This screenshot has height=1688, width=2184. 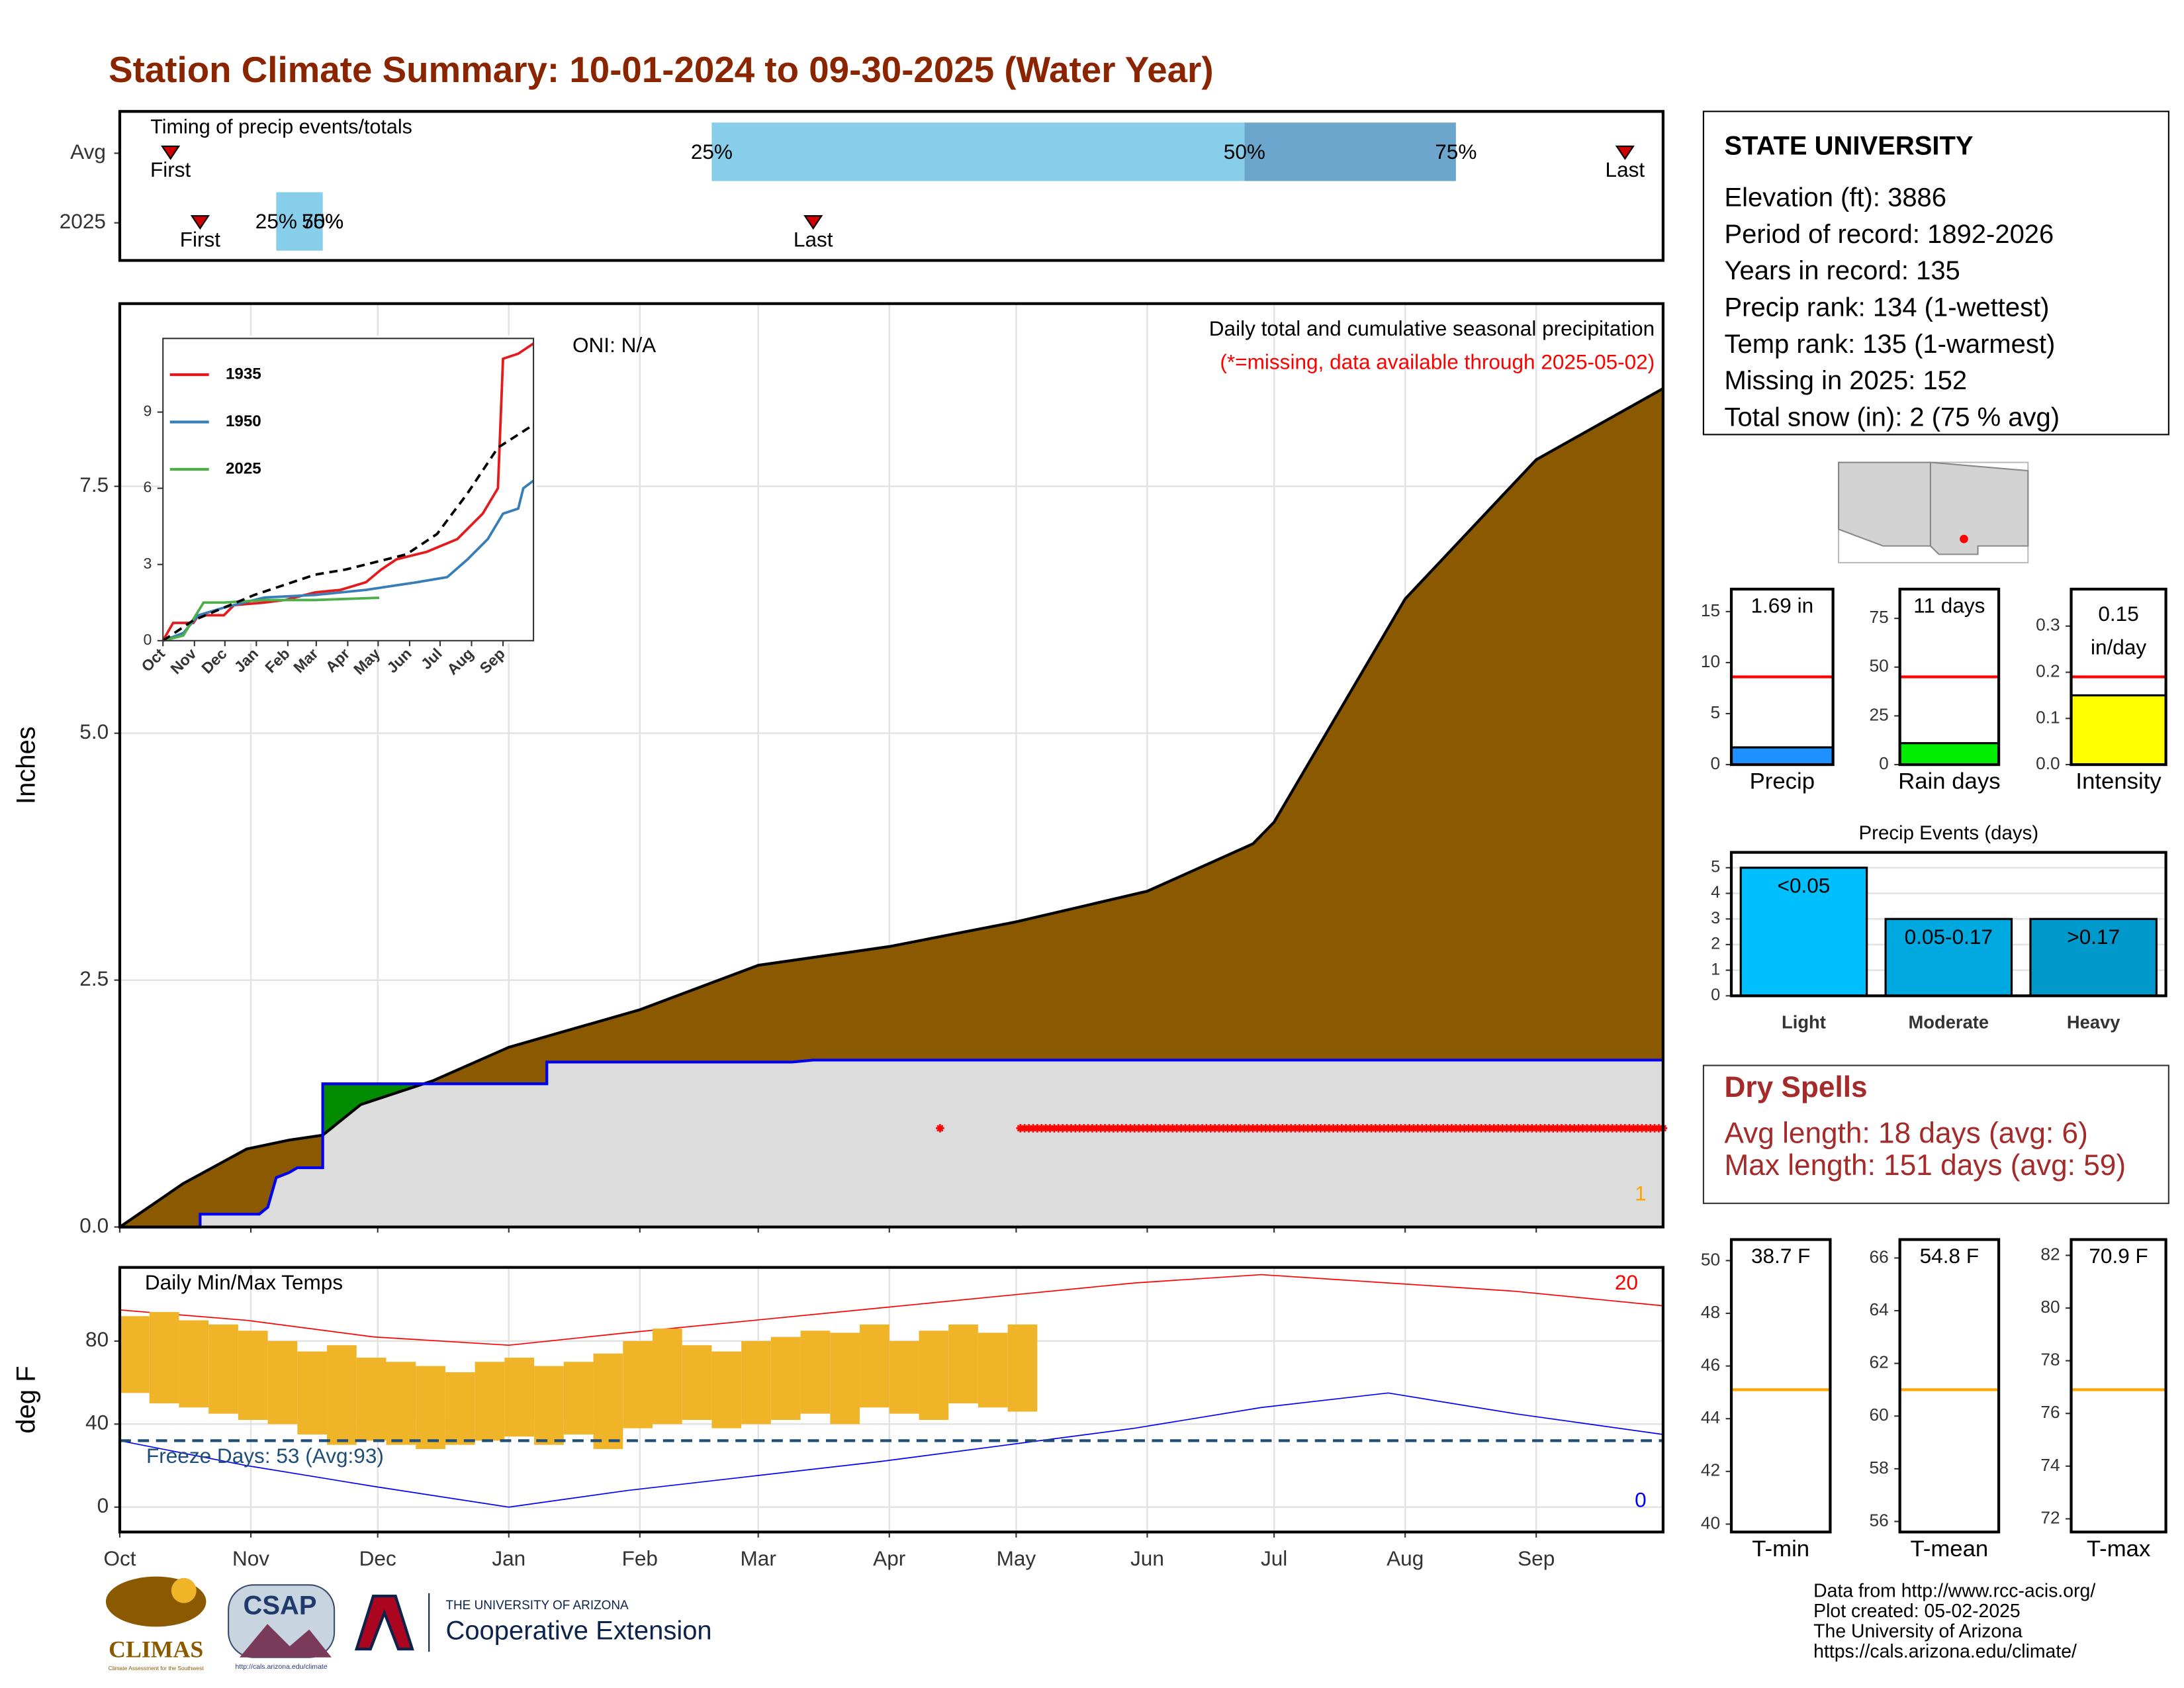 What do you see at coordinates (1945, 1651) in the screenshot?
I see `footer-line: https://cals.arizona.edu/climate/` at bounding box center [1945, 1651].